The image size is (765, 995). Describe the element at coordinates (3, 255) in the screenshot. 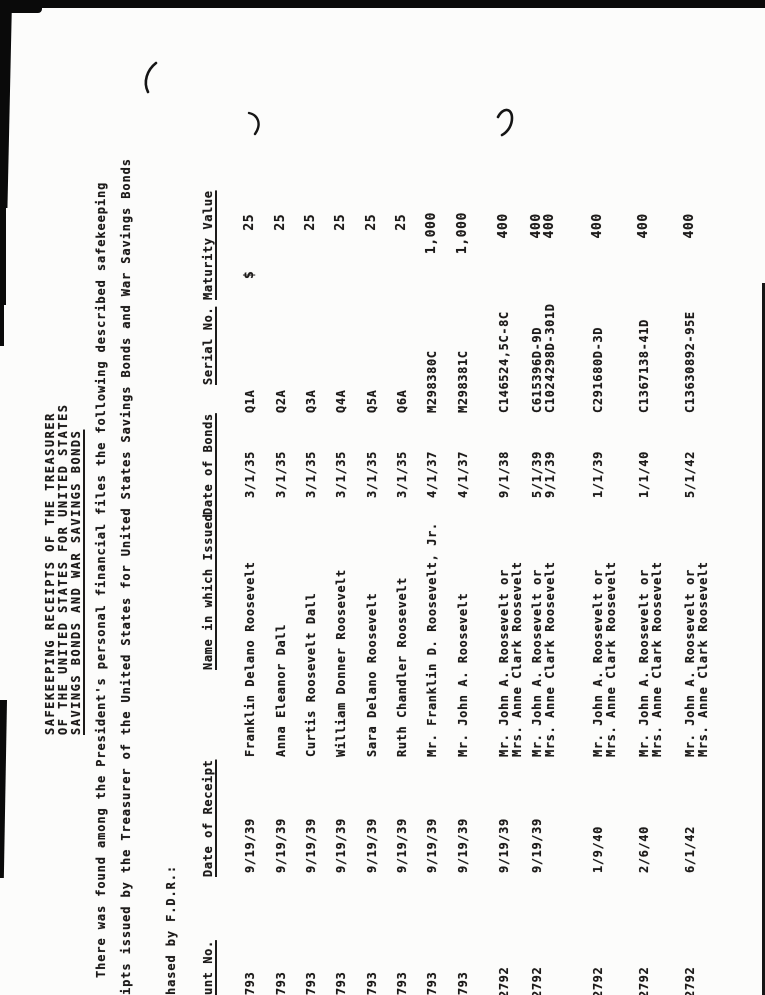

I see `scan-edge-left-line-upper` at that location.